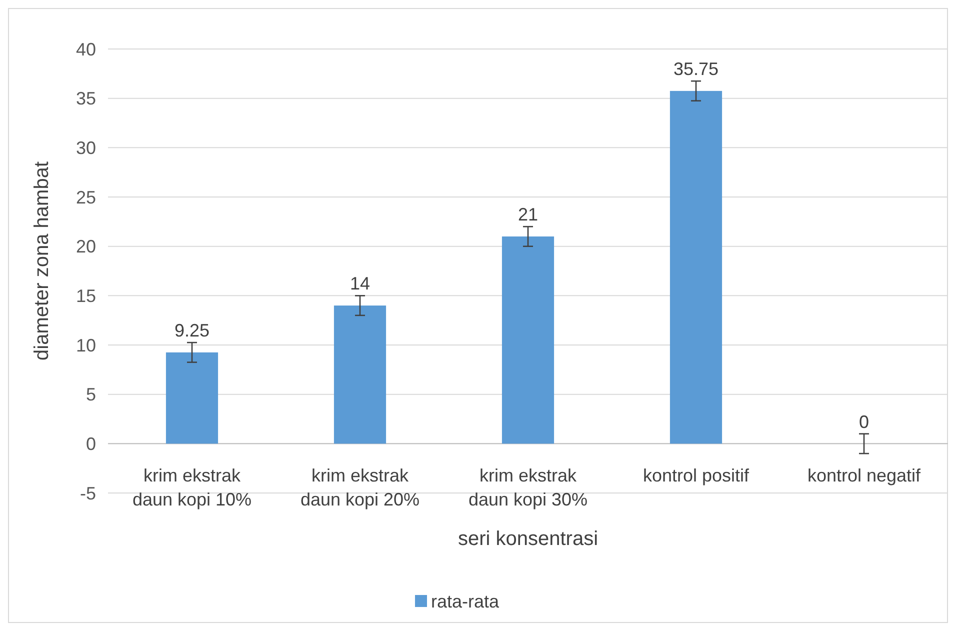 This screenshot has height=630, width=954. Describe the element at coordinates (86, 49) in the screenshot. I see `y-tick-label: 40` at that location.